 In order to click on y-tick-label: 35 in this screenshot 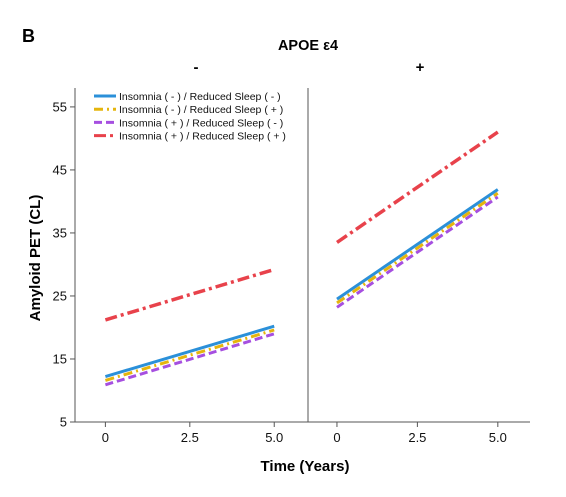, I will do `click(60, 232)`.